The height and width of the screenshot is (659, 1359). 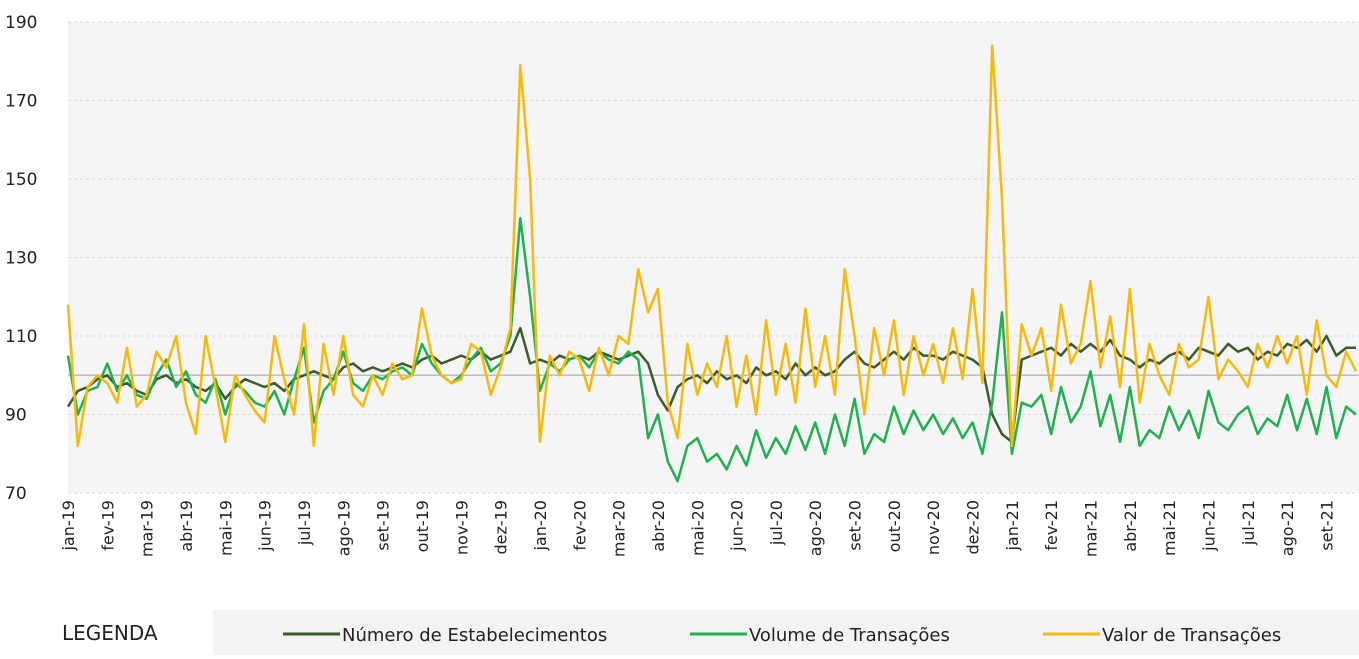 I want to click on x-tick-label: jan-19, so click(x=68, y=526).